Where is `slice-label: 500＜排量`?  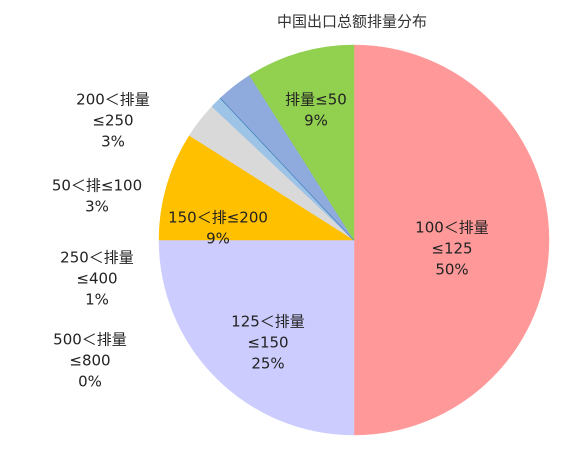 slice-label: 500＜排量 is located at coordinates (90, 340).